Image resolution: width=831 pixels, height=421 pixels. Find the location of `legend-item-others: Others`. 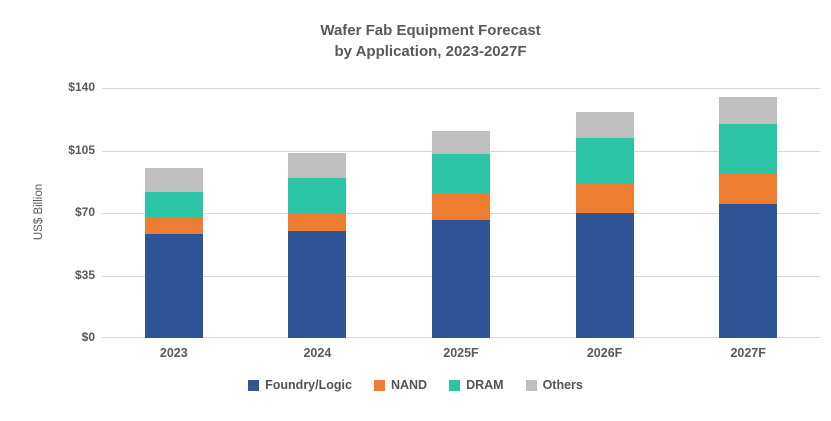

legend-item-others: Others is located at coordinates (554, 385).